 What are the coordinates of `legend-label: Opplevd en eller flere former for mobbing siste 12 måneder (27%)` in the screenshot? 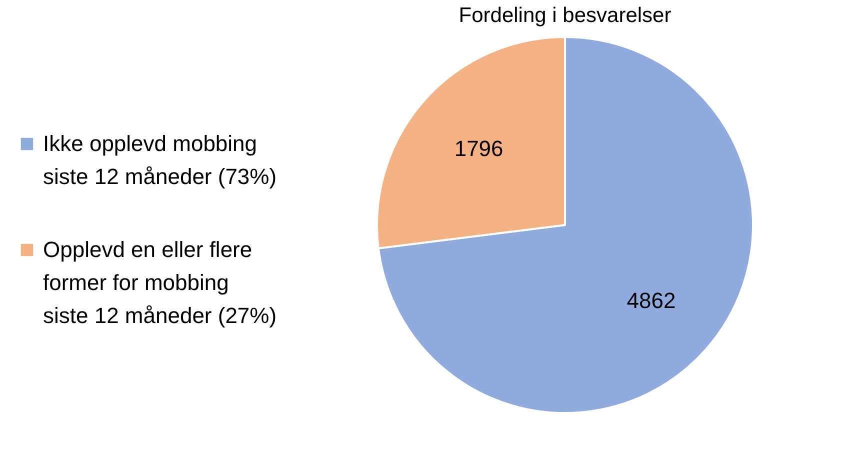 It's located at (160, 282).